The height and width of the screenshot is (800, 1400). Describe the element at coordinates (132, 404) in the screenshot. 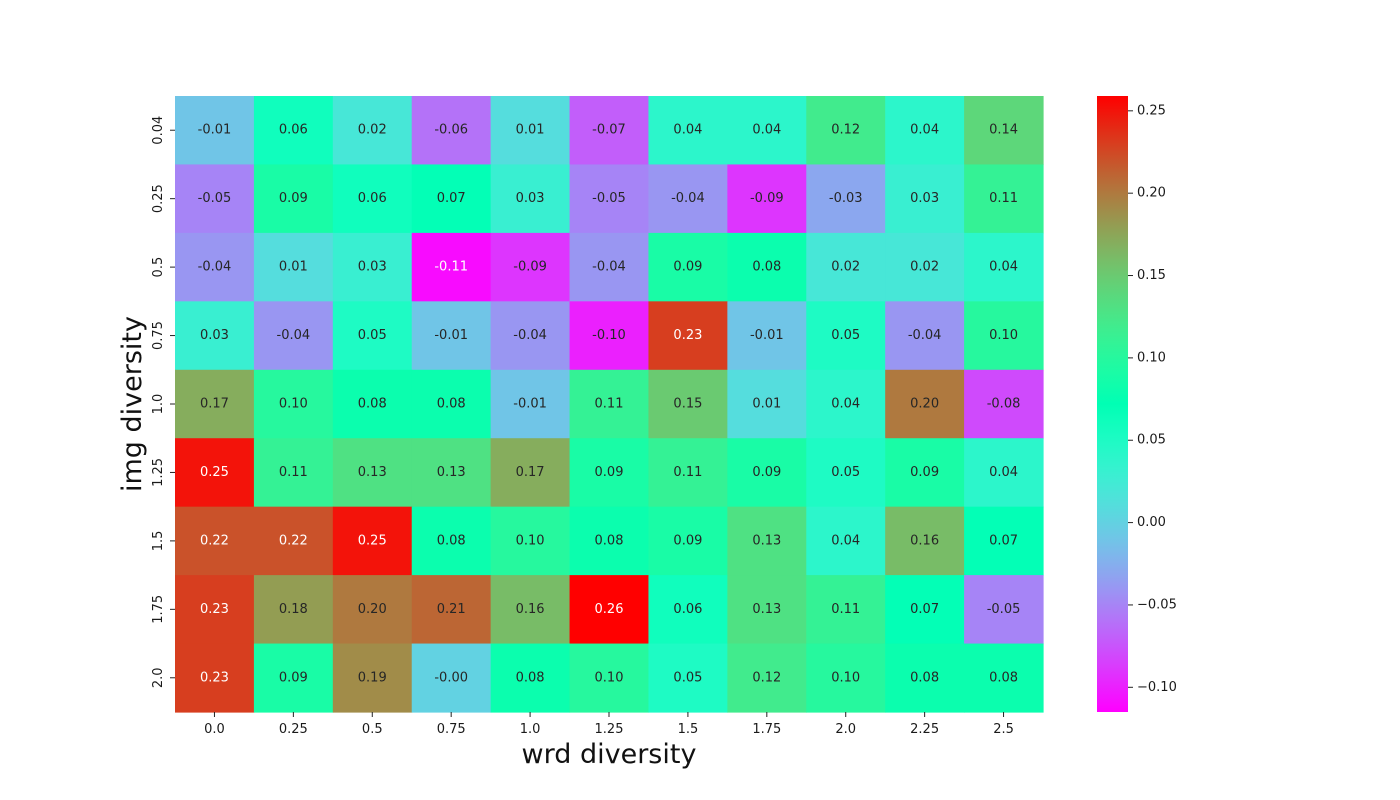

I see `y-axis-label: img diversity` at that location.